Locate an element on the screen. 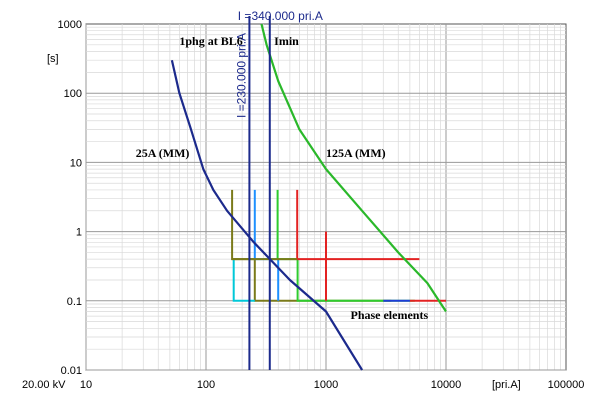 This screenshot has height=404, width=607. y-tick-label: 100 is located at coordinates (73, 94).